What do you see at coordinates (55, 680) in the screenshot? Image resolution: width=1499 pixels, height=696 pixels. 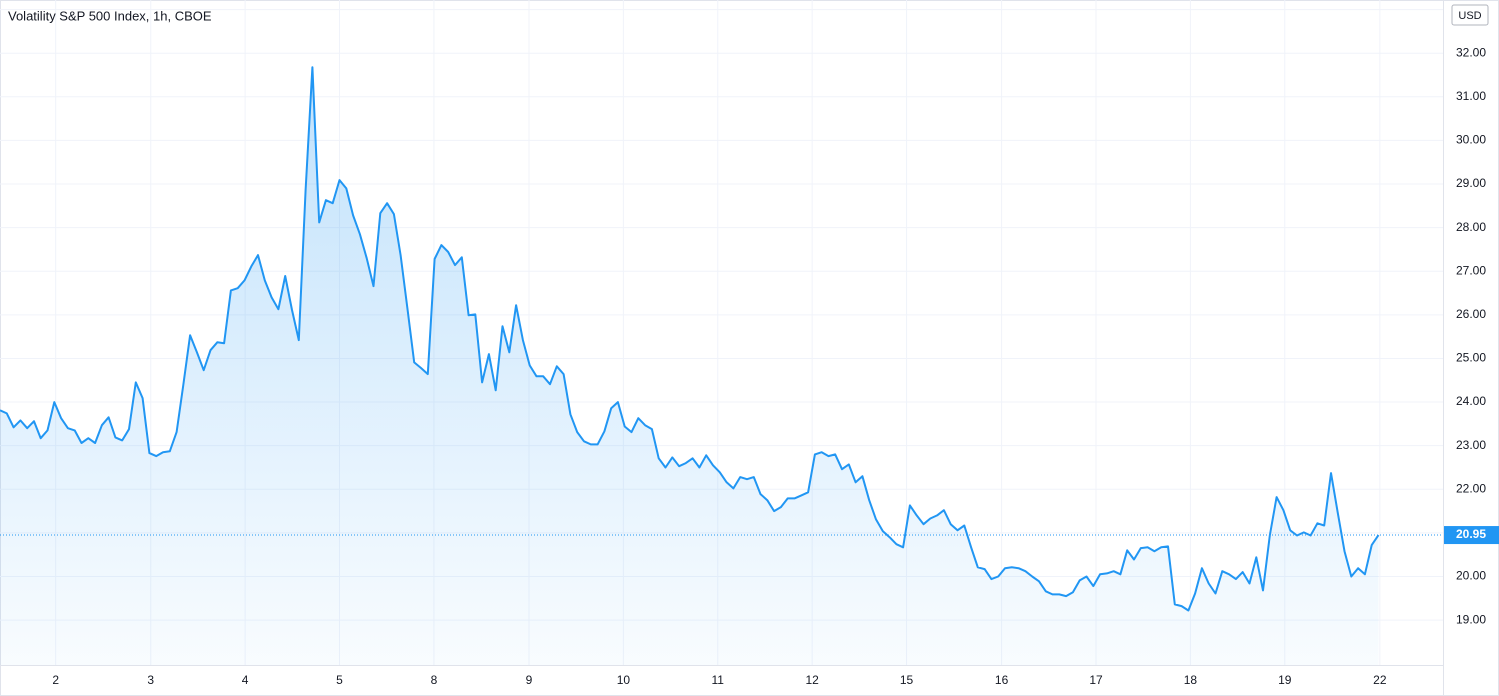 I see `x-tick-label: 2` at bounding box center [55, 680].